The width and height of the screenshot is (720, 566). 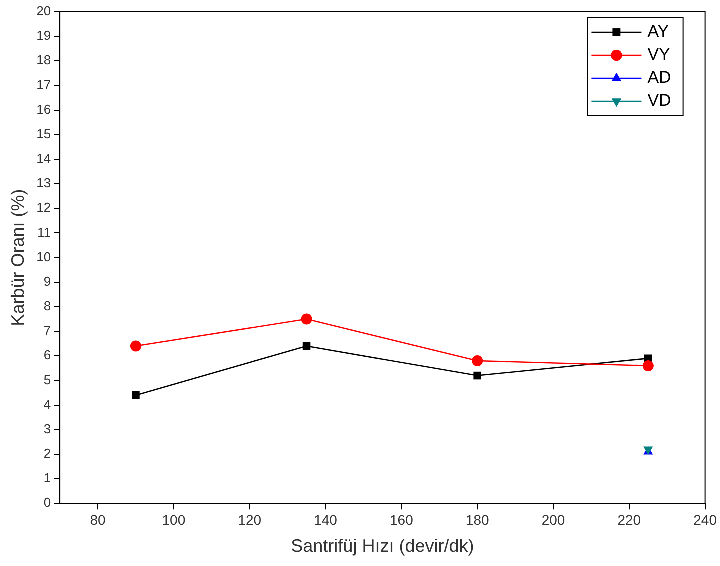 I want to click on x-tick-label: 120, so click(x=250, y=520).